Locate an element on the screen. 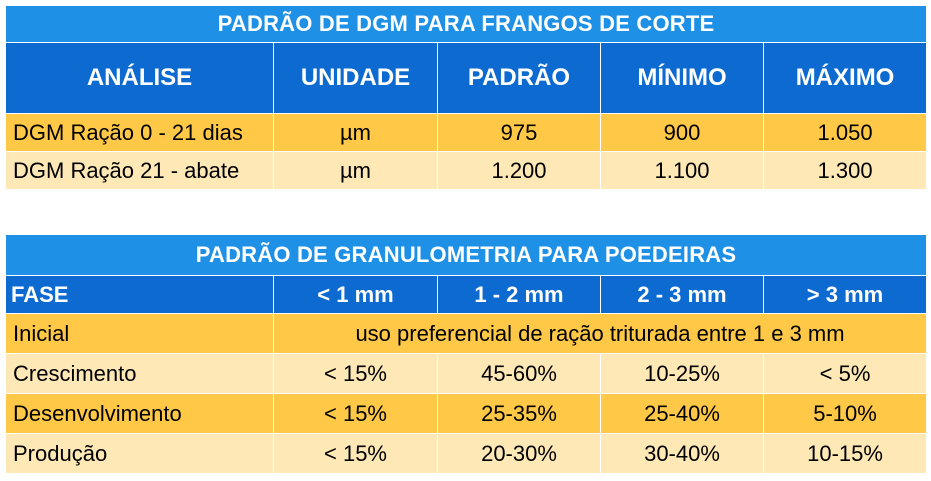 This screenshot has width=931, height=481. table-cell: 1.050 is located at coordinates (845, 132).